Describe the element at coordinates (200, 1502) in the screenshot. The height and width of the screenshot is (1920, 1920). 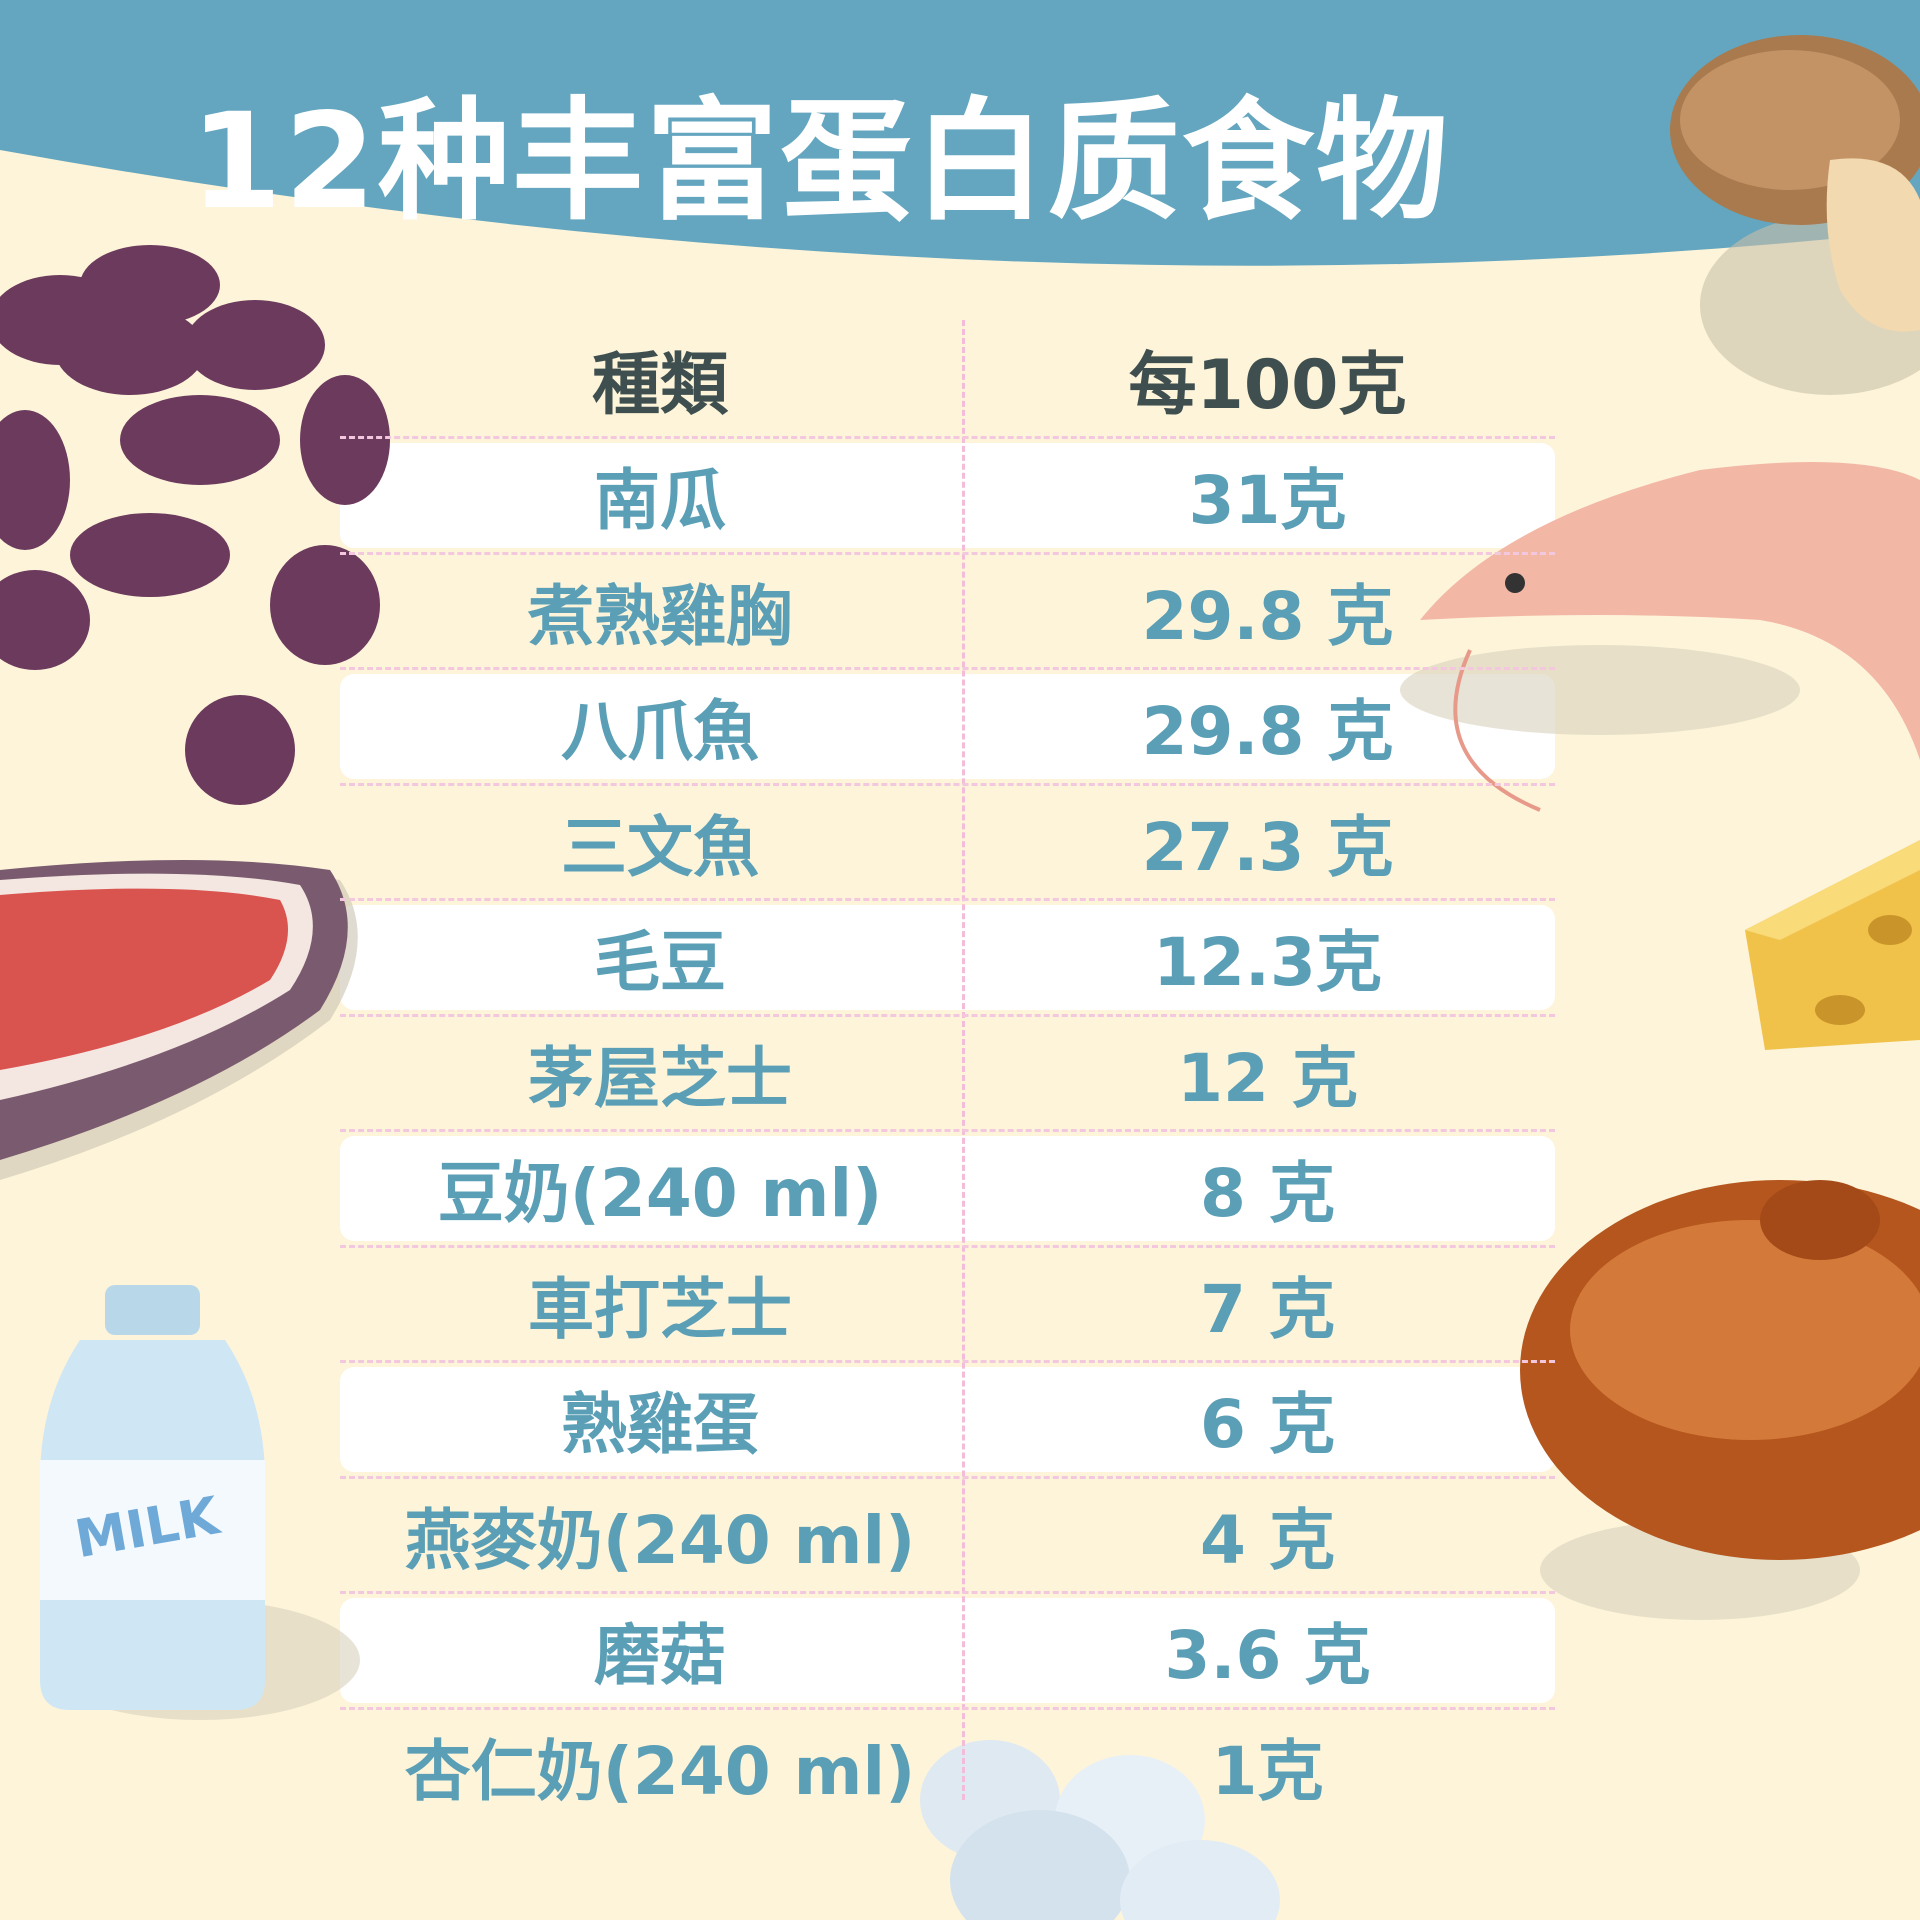
I see `milk-bottle-illustration: MILK` at that location.